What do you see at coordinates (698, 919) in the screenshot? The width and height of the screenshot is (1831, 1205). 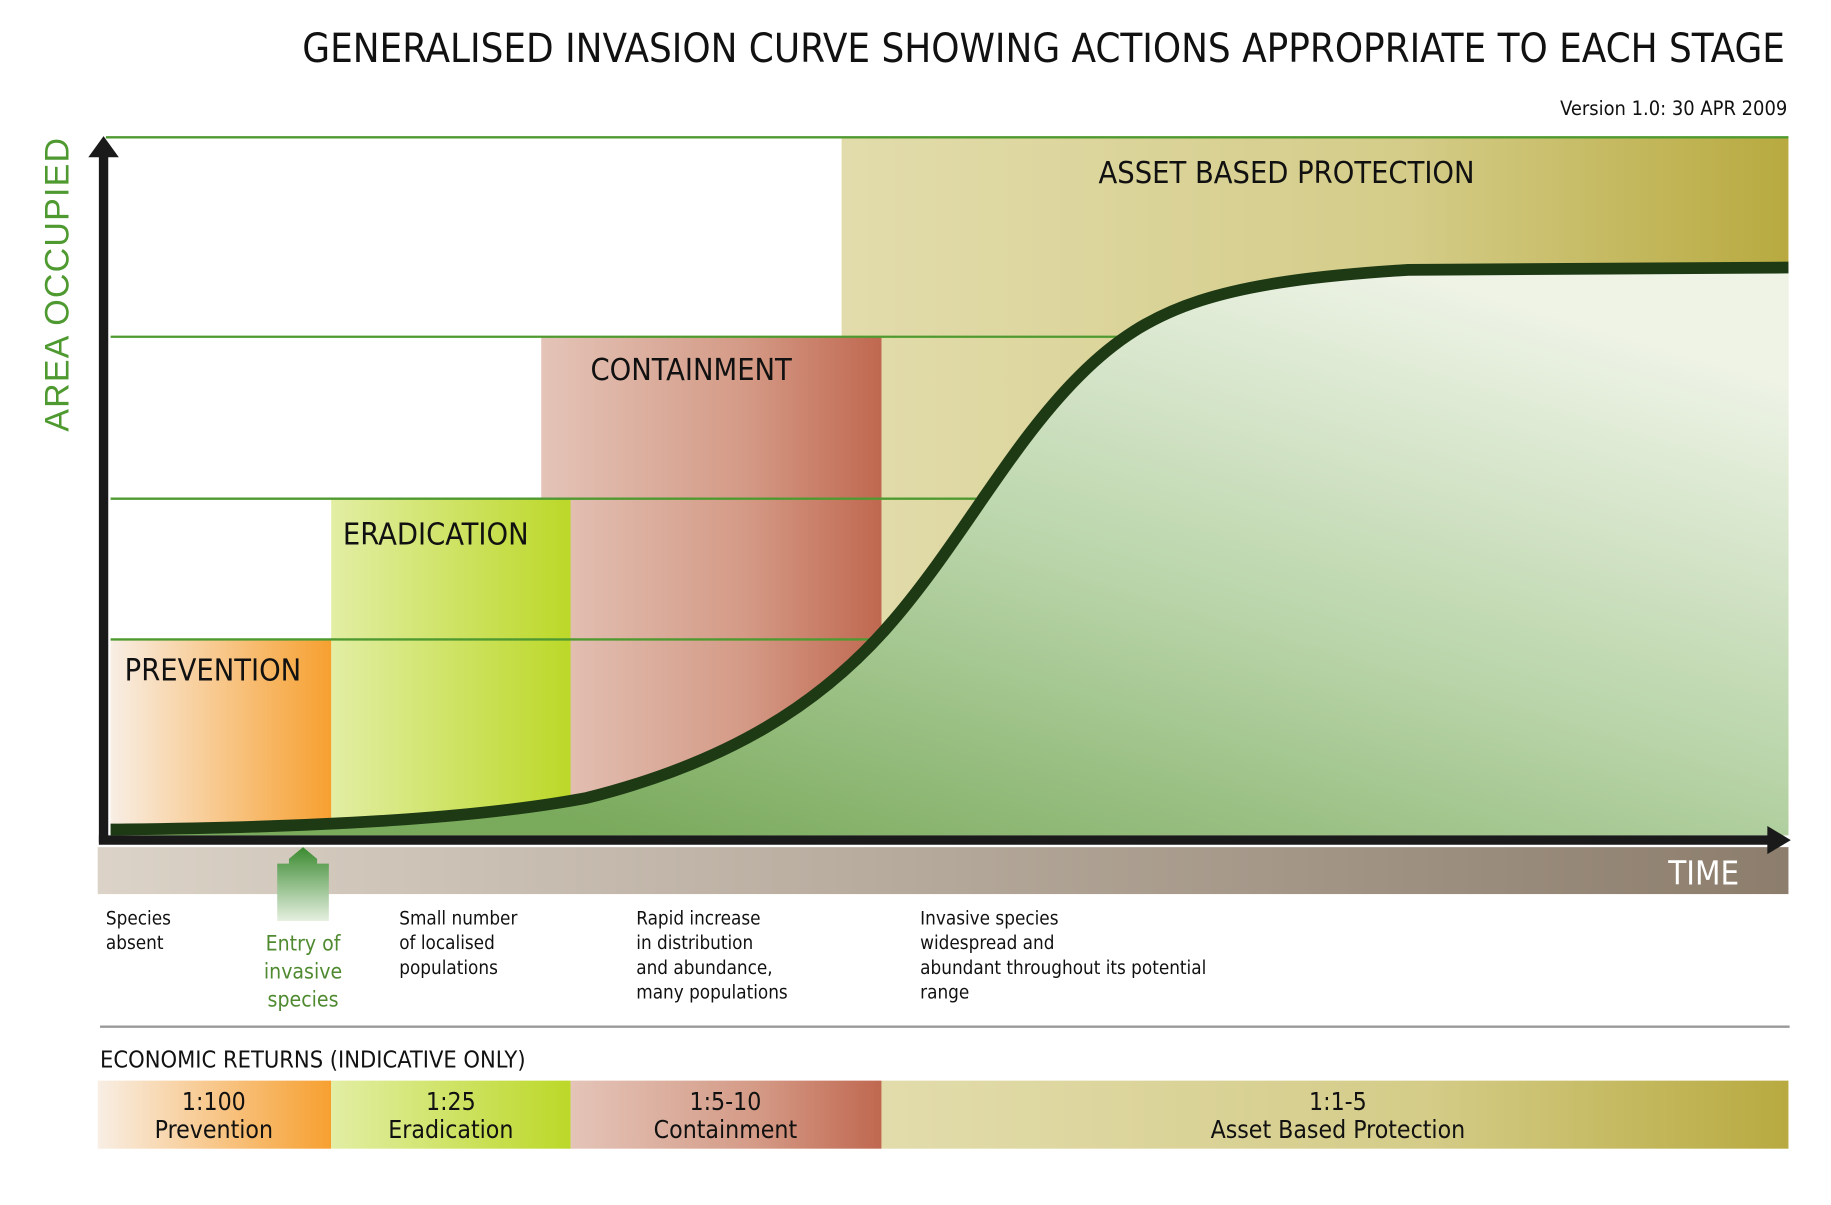 I see `description-line: Rapid increase` at bounding box center [698, 919].